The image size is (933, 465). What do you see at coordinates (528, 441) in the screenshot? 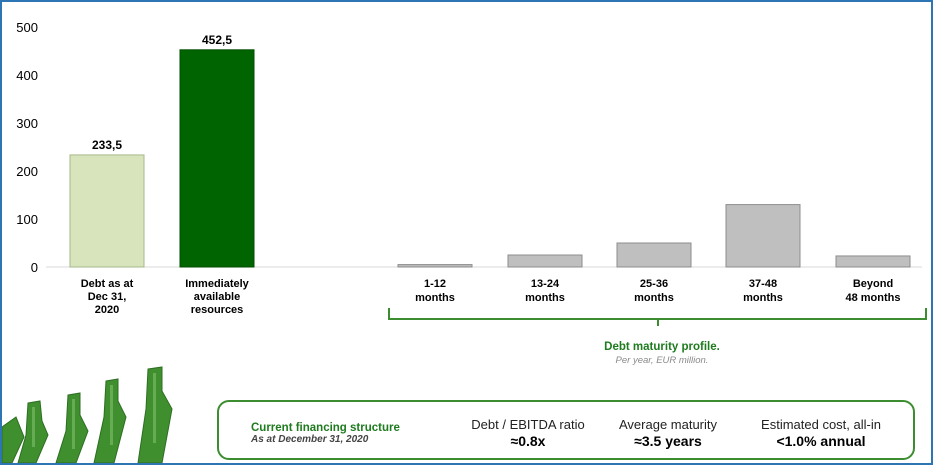
I see `metric-value: ≈0.8x` at bounding box center [528, 441].